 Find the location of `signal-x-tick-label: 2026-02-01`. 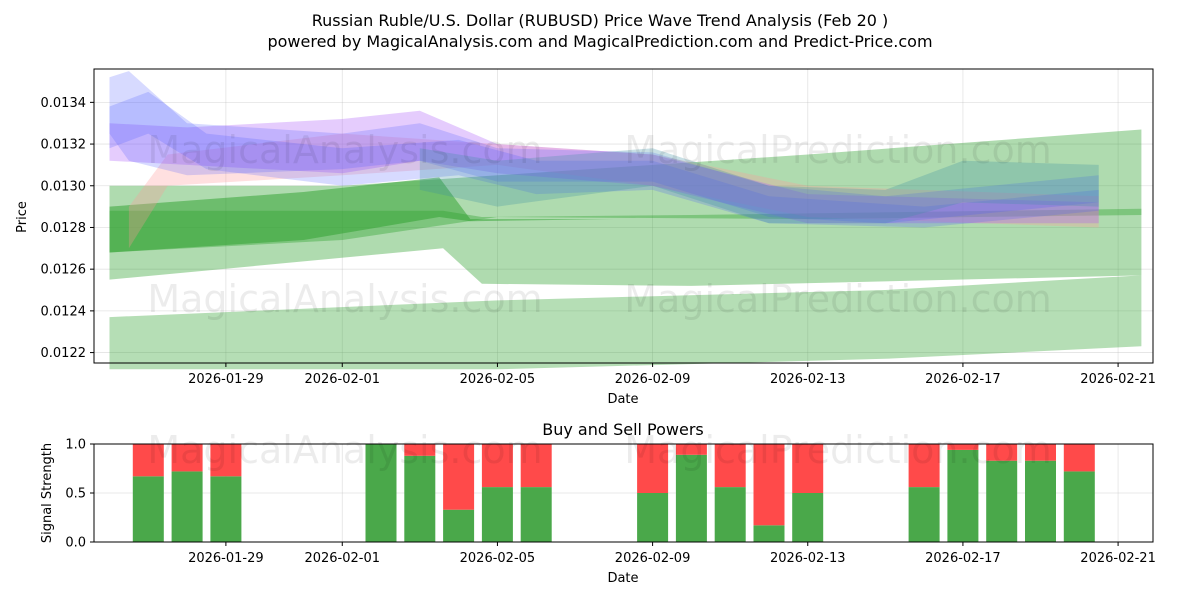

signal-x-tick-label: 2026-02-01 is located at coordinates (342, 558).